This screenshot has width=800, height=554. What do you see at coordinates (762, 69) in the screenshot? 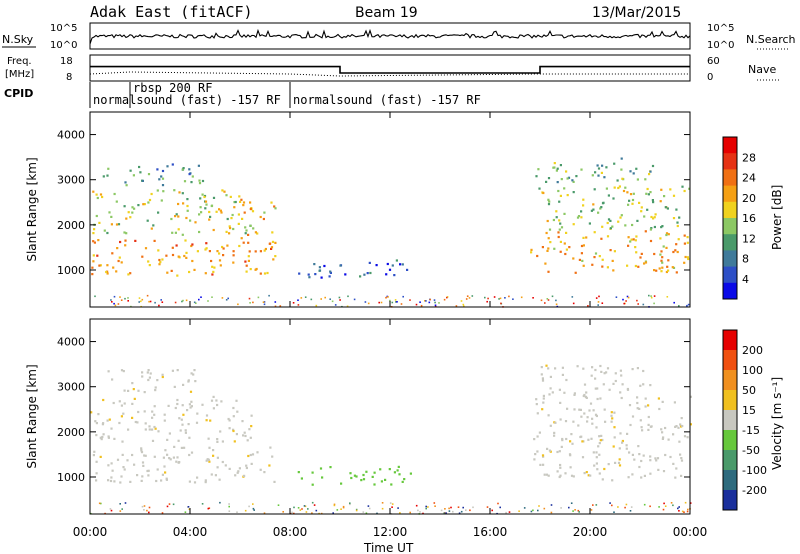
I see `nave-label: Nave` at bounding box center [762, 69].